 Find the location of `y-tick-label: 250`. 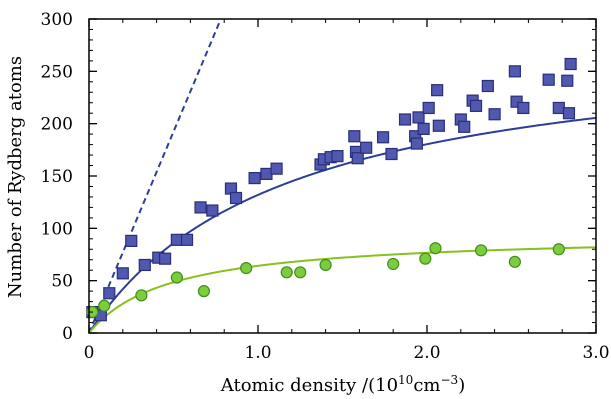

y-tick-label: 250 is located at coordinates (57, 72).